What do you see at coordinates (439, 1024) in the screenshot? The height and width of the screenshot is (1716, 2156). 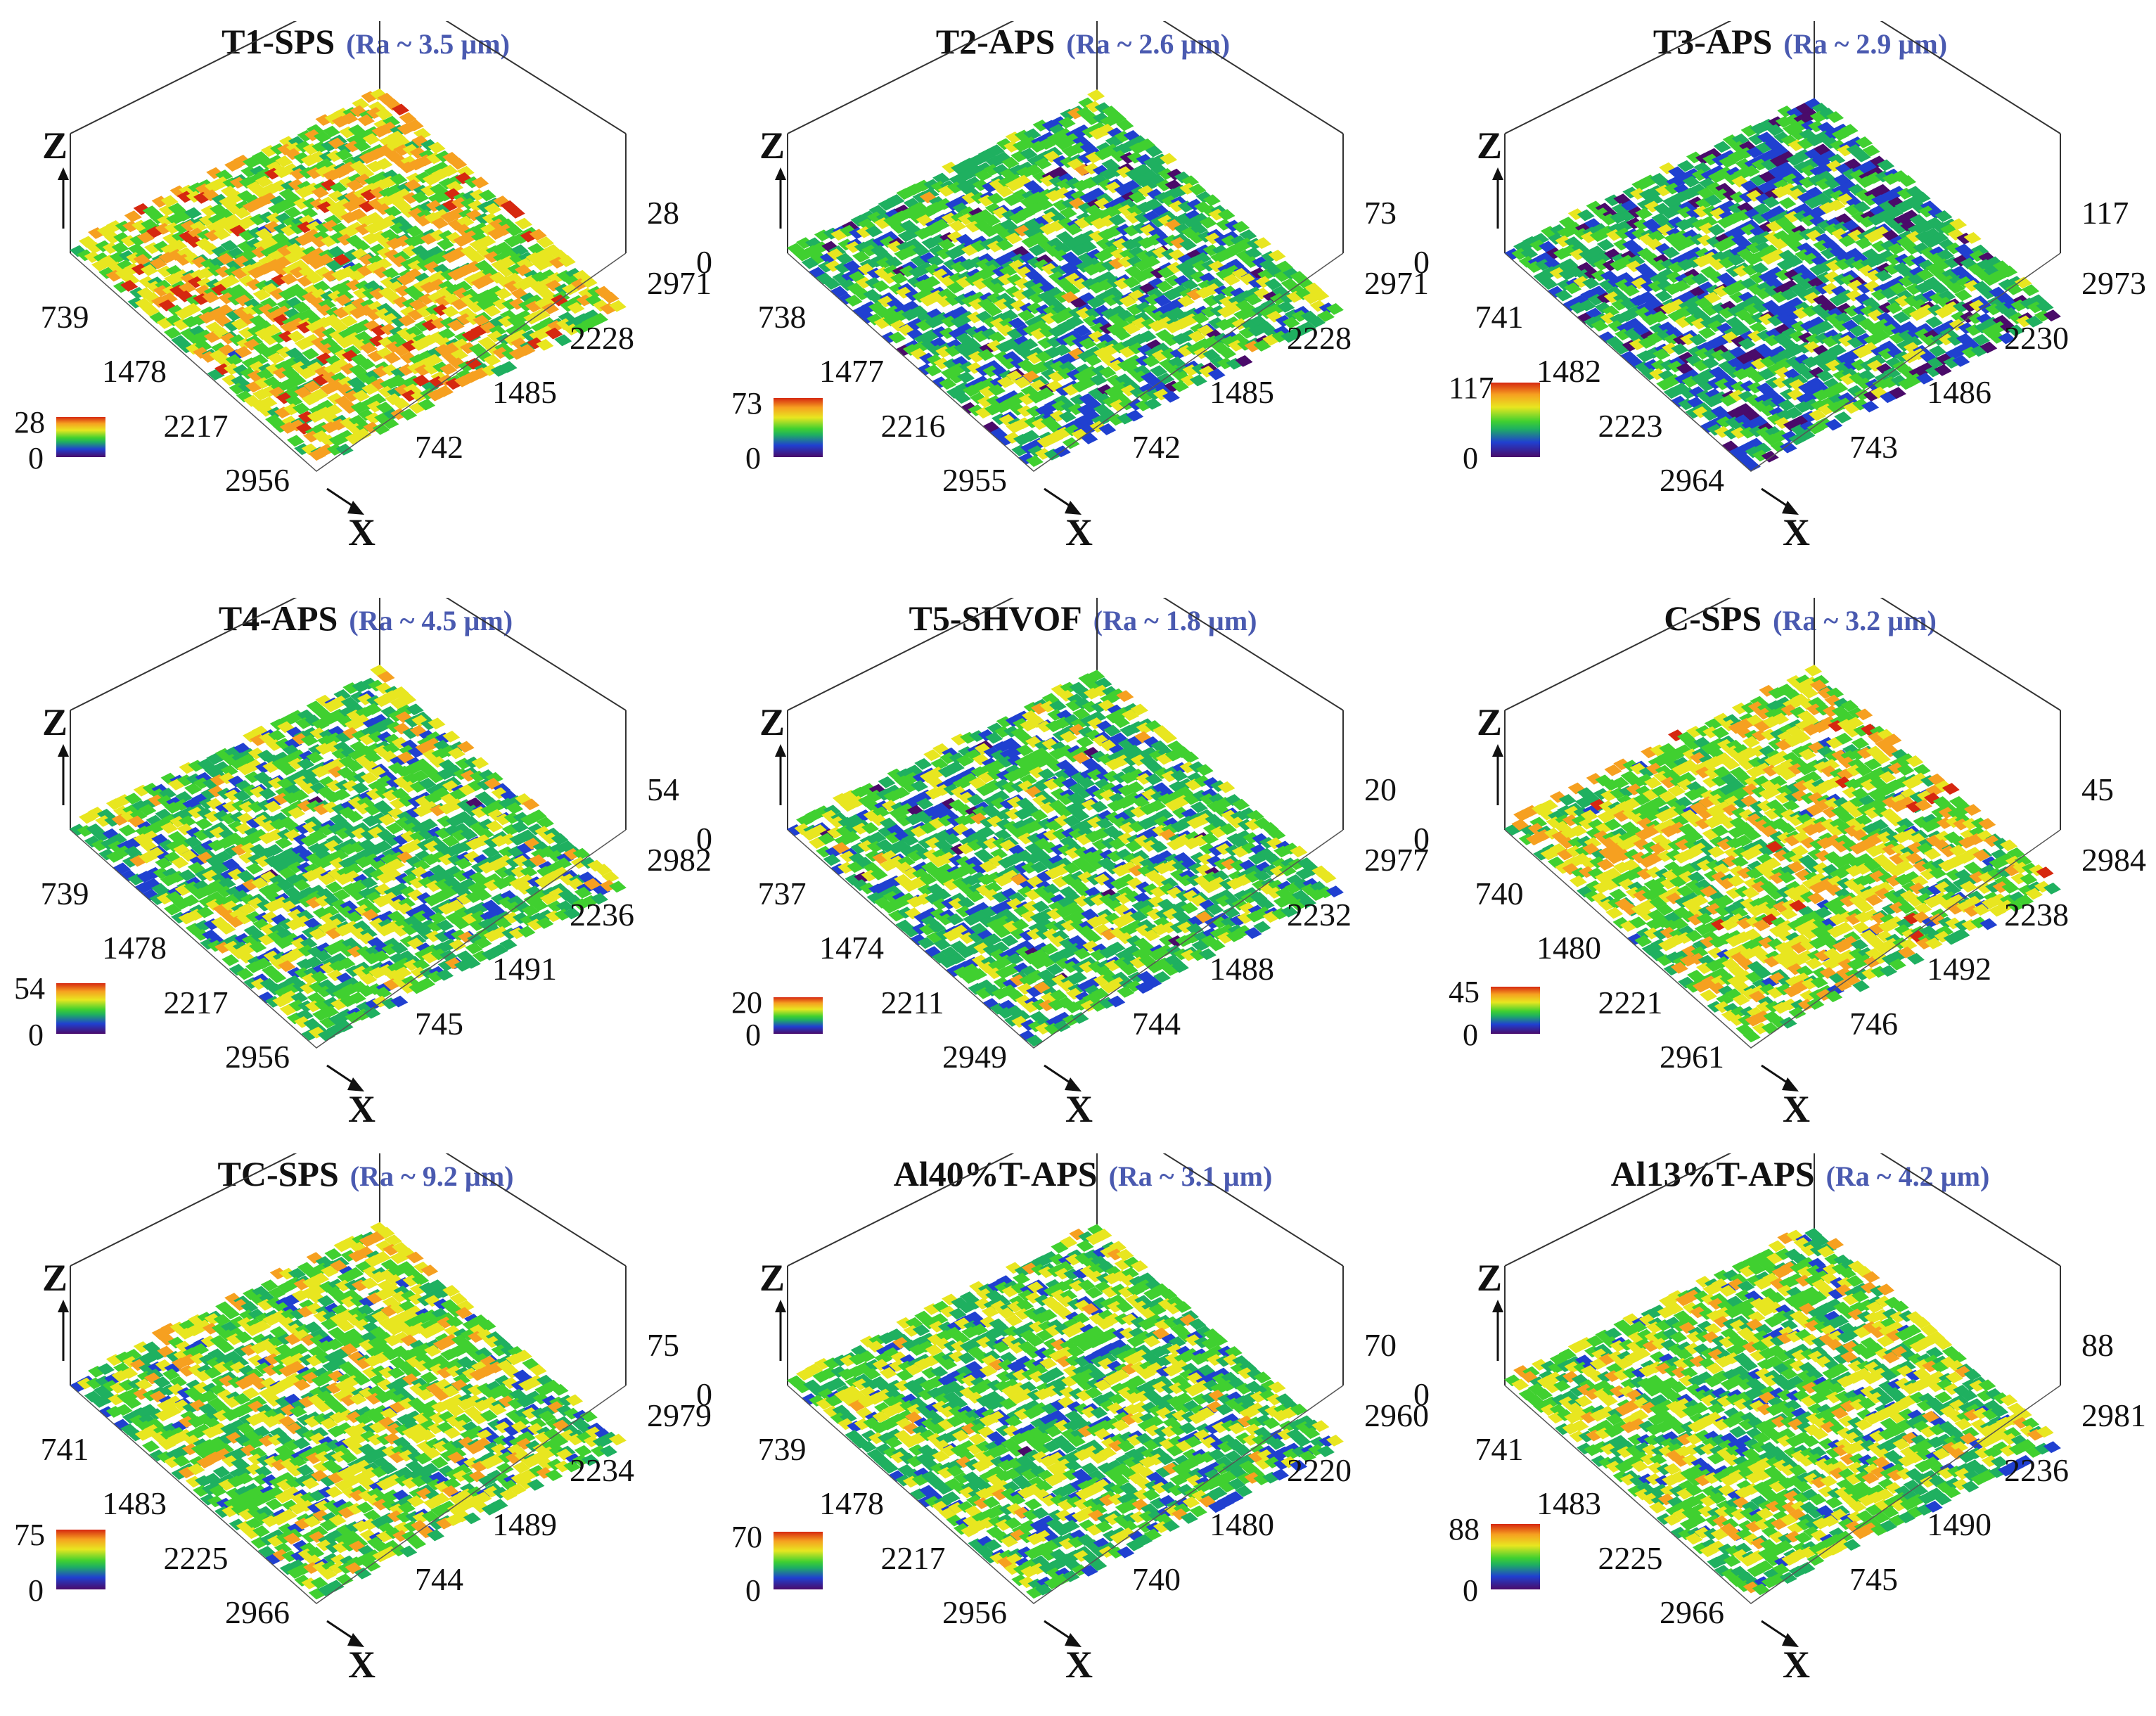 I see `y-tick-label: 745` at bounding box center [439, 1024].